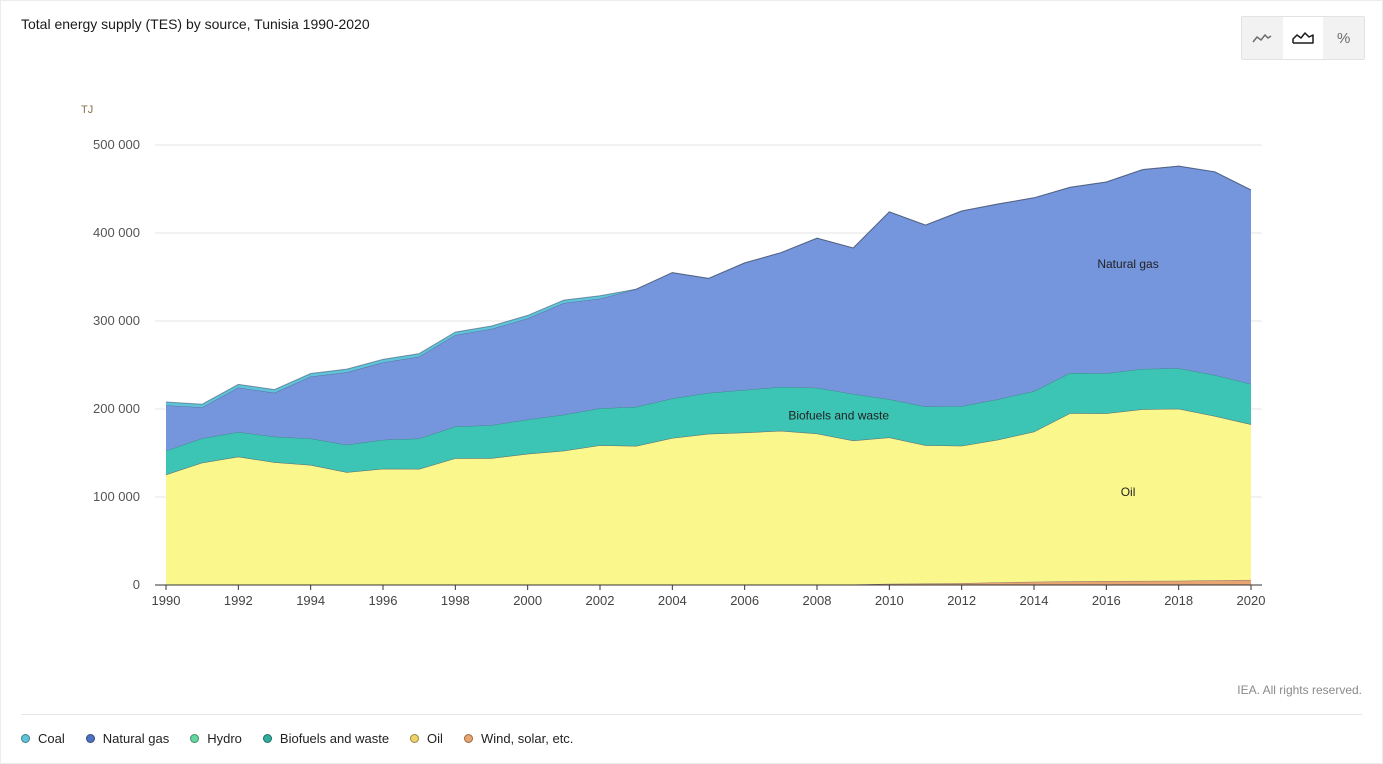  Describe the element at coordinates (116, 320) in the screenshot. I see `y-tick-label-300000: 300 000` at that location.